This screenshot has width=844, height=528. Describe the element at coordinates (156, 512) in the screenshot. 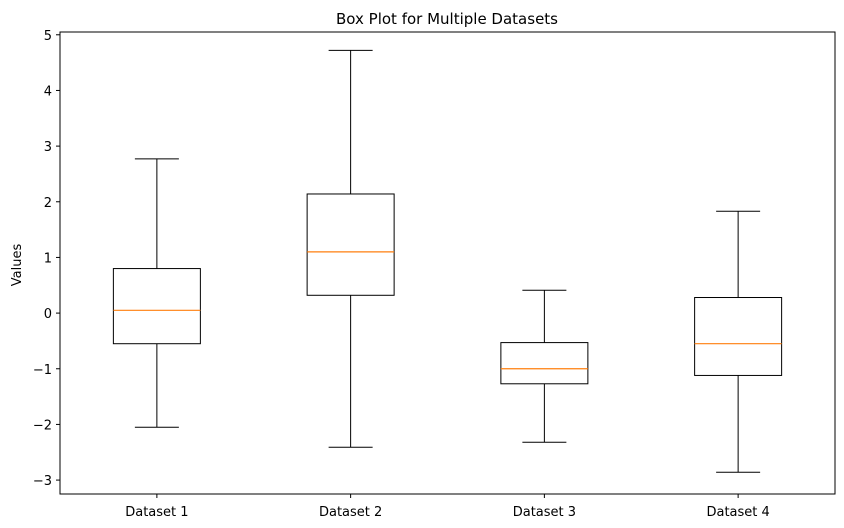

I see `x-tick-label: Dataset 1` at that location.